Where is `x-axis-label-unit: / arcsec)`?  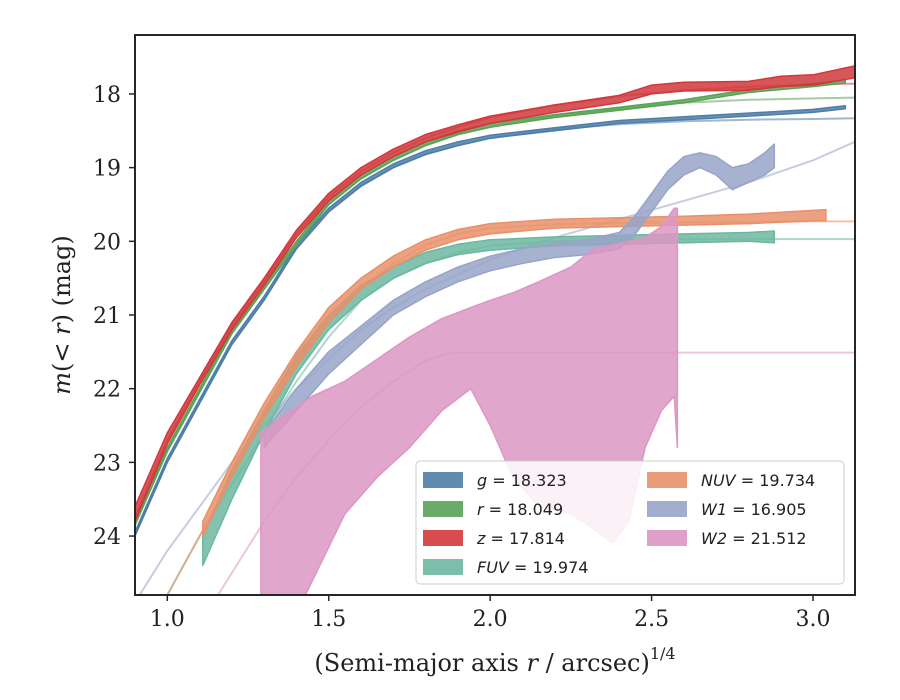
x-axis-label-unit: / arcsec) is located at coordinates (594, 663).